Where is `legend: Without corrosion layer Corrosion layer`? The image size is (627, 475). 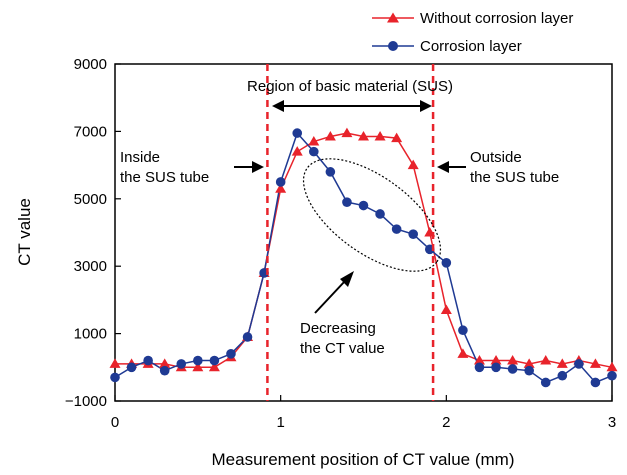
legend: Without corrosion layer Corrosion layer is located at coordinates (472, 32).